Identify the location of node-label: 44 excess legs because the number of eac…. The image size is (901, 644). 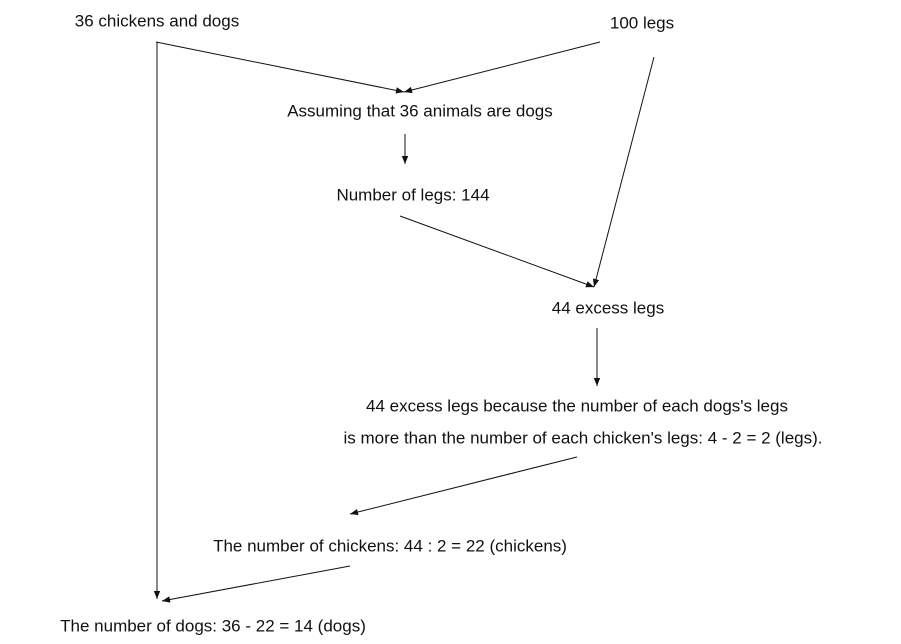
(577, 405).